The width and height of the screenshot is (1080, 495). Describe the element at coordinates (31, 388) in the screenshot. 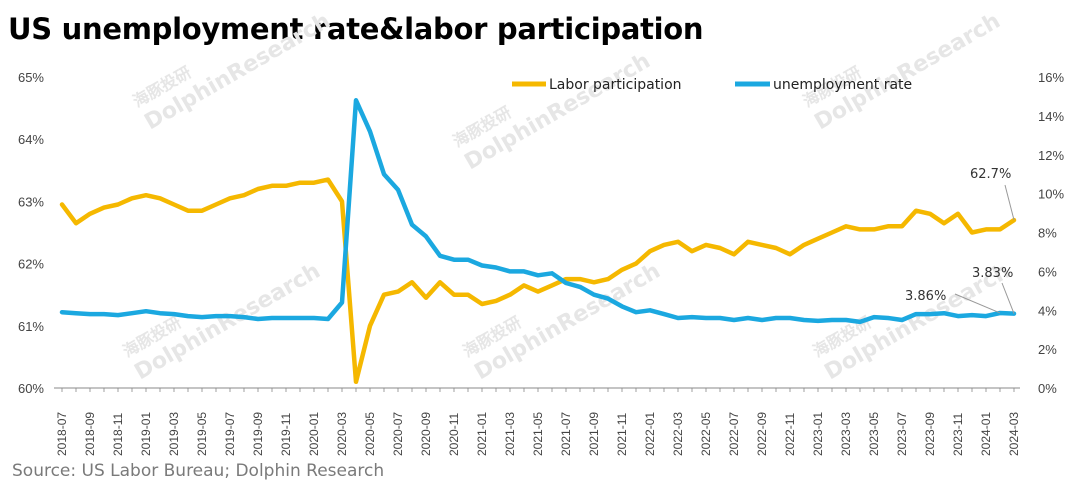

I see `left-axis-tick-label: 60%` at that location.